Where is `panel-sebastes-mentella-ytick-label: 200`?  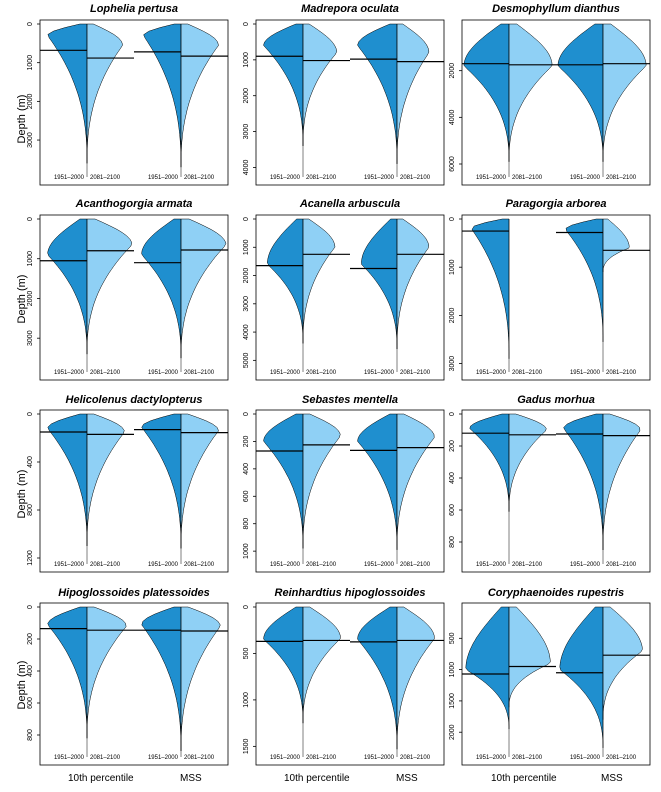
panel-sebastes-mentella-ytick-label: 200 is located at coordinates (246, 441).